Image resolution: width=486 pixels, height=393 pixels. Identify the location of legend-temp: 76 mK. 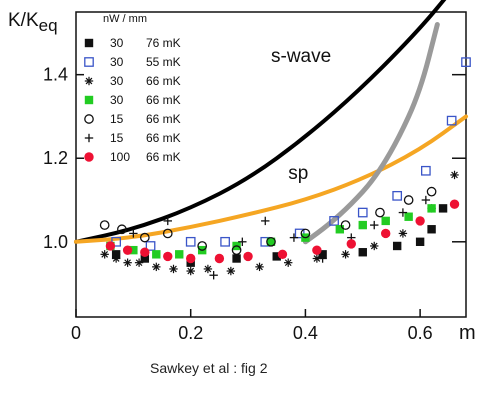
(163, 43).